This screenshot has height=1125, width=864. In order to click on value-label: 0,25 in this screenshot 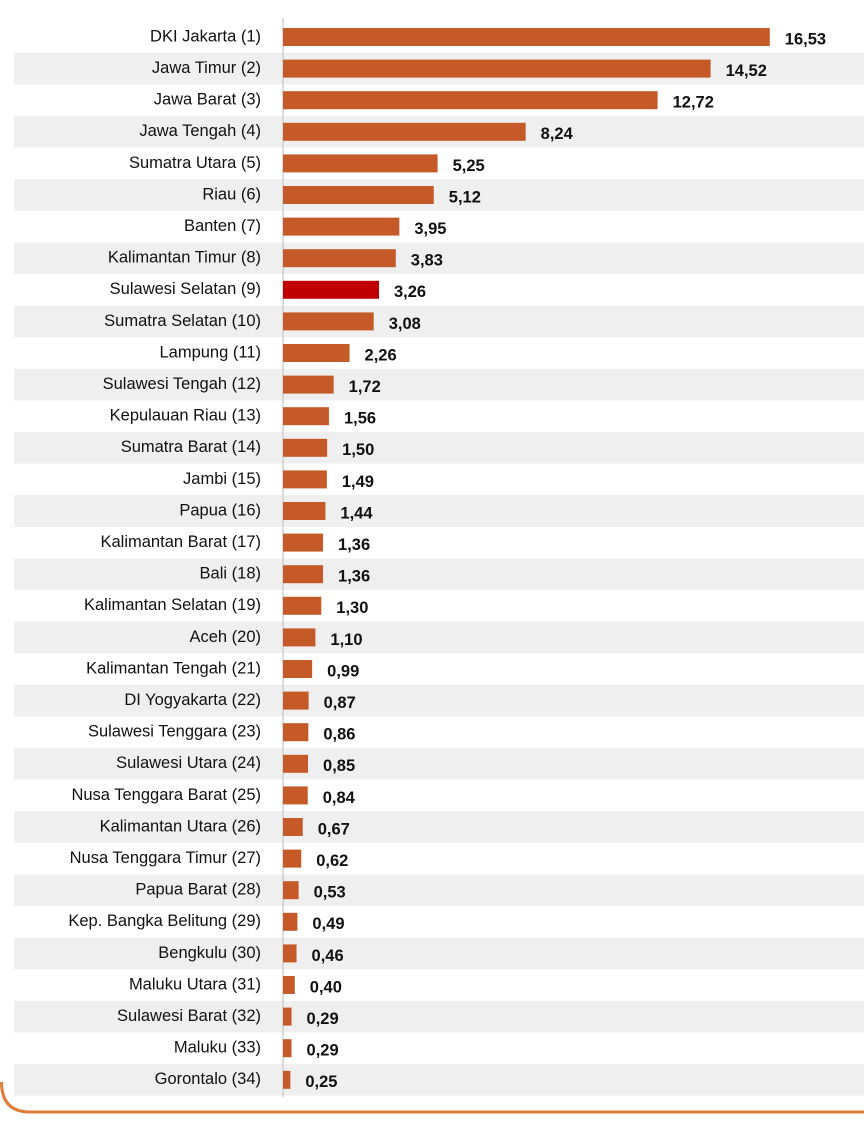, I will do `click(321, 1082)`.